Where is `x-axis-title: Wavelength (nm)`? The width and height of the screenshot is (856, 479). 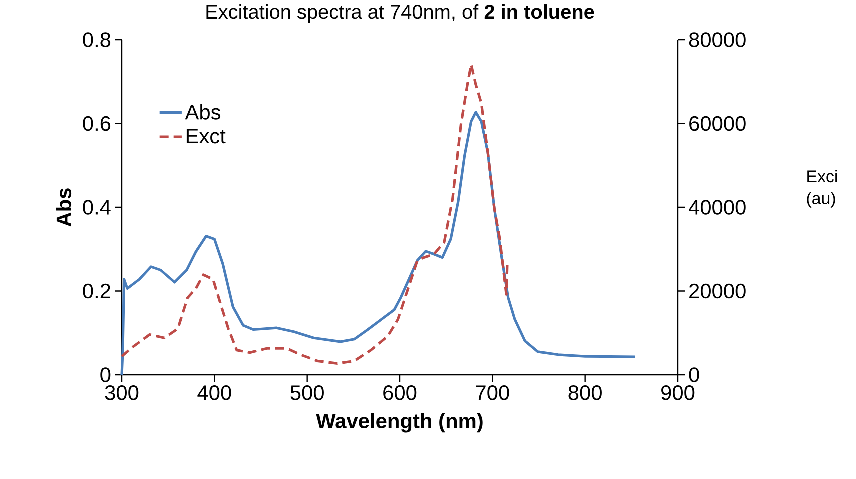 x-axis-title: Wavelength (nm) is located at coordinates (399, 423).